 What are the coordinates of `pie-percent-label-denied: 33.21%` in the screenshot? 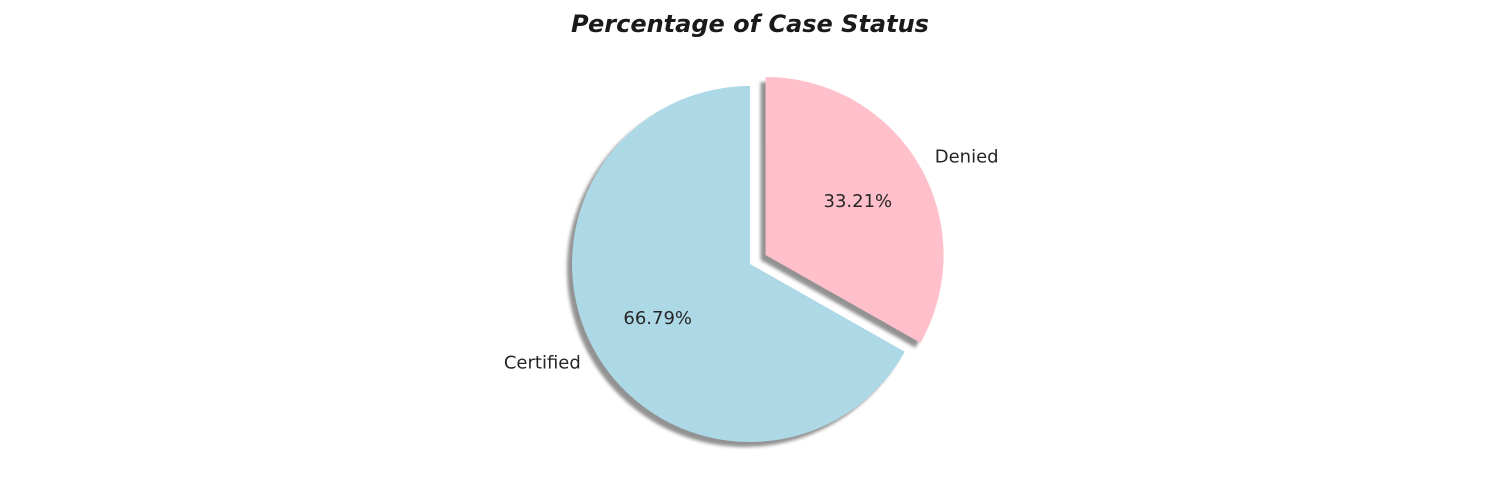 It's located at (858, 201).